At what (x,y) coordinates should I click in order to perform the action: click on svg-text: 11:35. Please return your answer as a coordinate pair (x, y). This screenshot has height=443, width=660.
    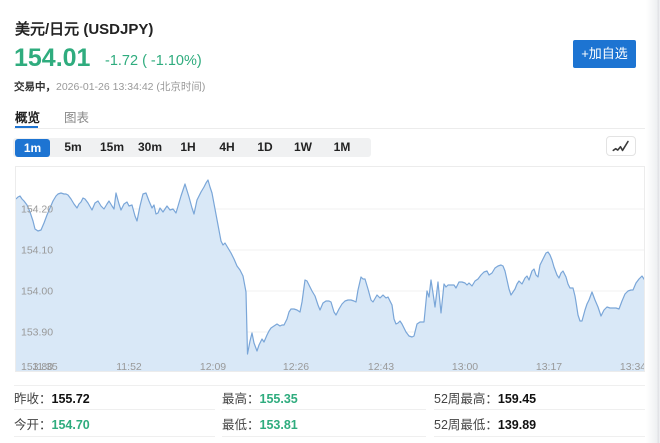
    Looking at the image, I should click on (45, 366).